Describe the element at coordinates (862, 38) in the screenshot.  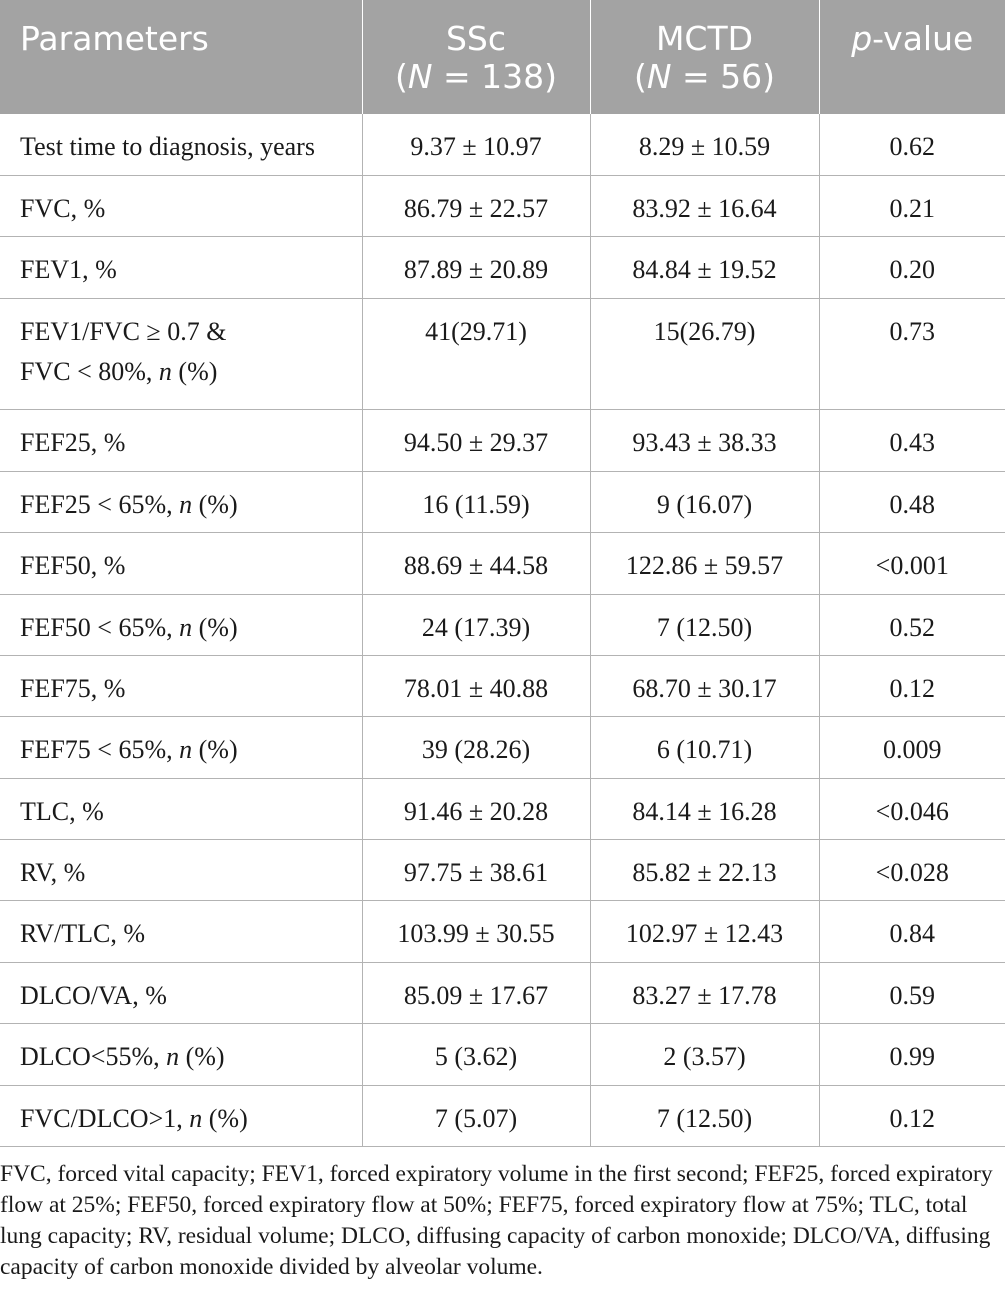
I see `header-p-symbol: p` at that location.